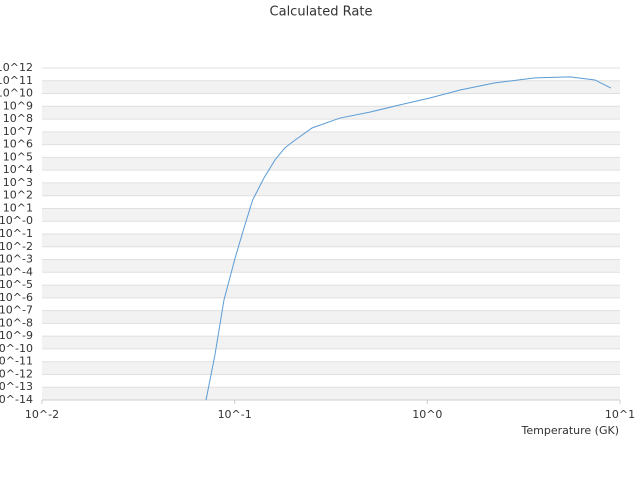 The width and height of the screenshot is (640, 480). Describe the element at coordinates (18, 118) in the screenshot. I see `y-tick-label: 10^8` at that location.